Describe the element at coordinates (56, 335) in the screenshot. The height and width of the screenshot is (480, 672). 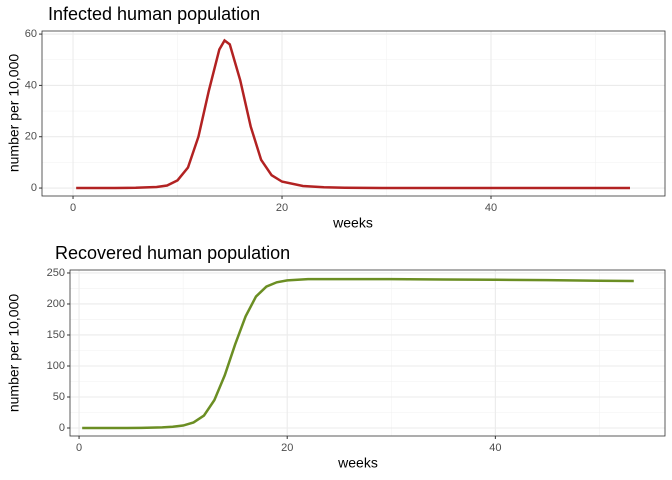
I see `y-tick-label: 150` at that location.